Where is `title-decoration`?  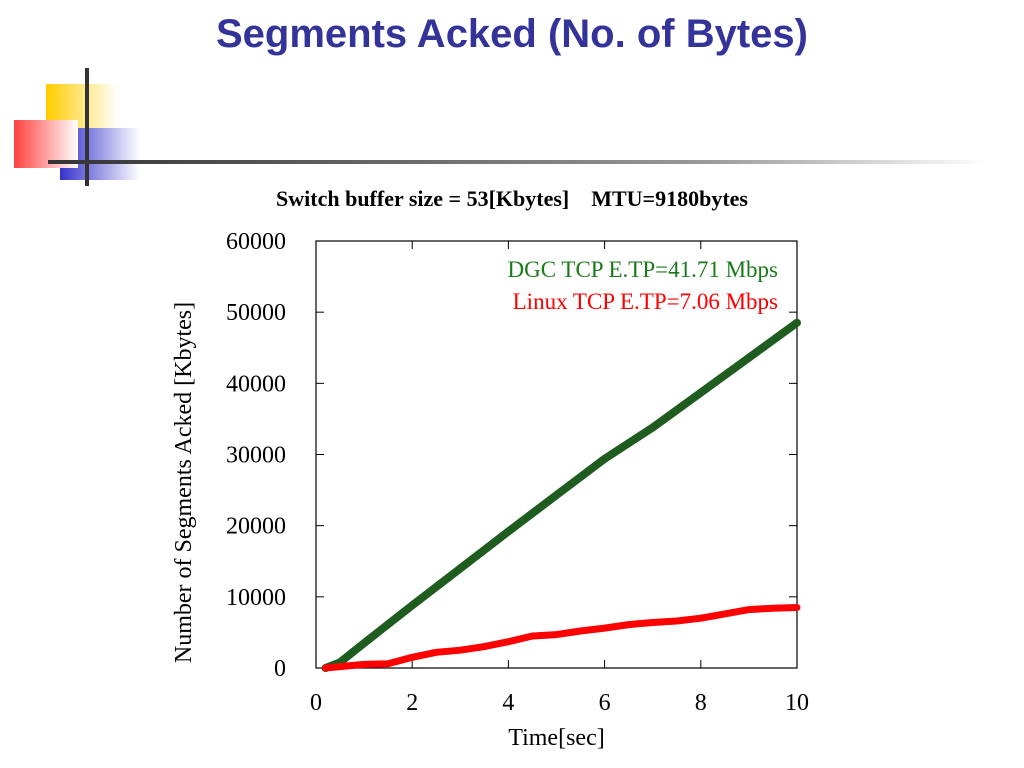
title-decoration is located at coordinates (501, 127).